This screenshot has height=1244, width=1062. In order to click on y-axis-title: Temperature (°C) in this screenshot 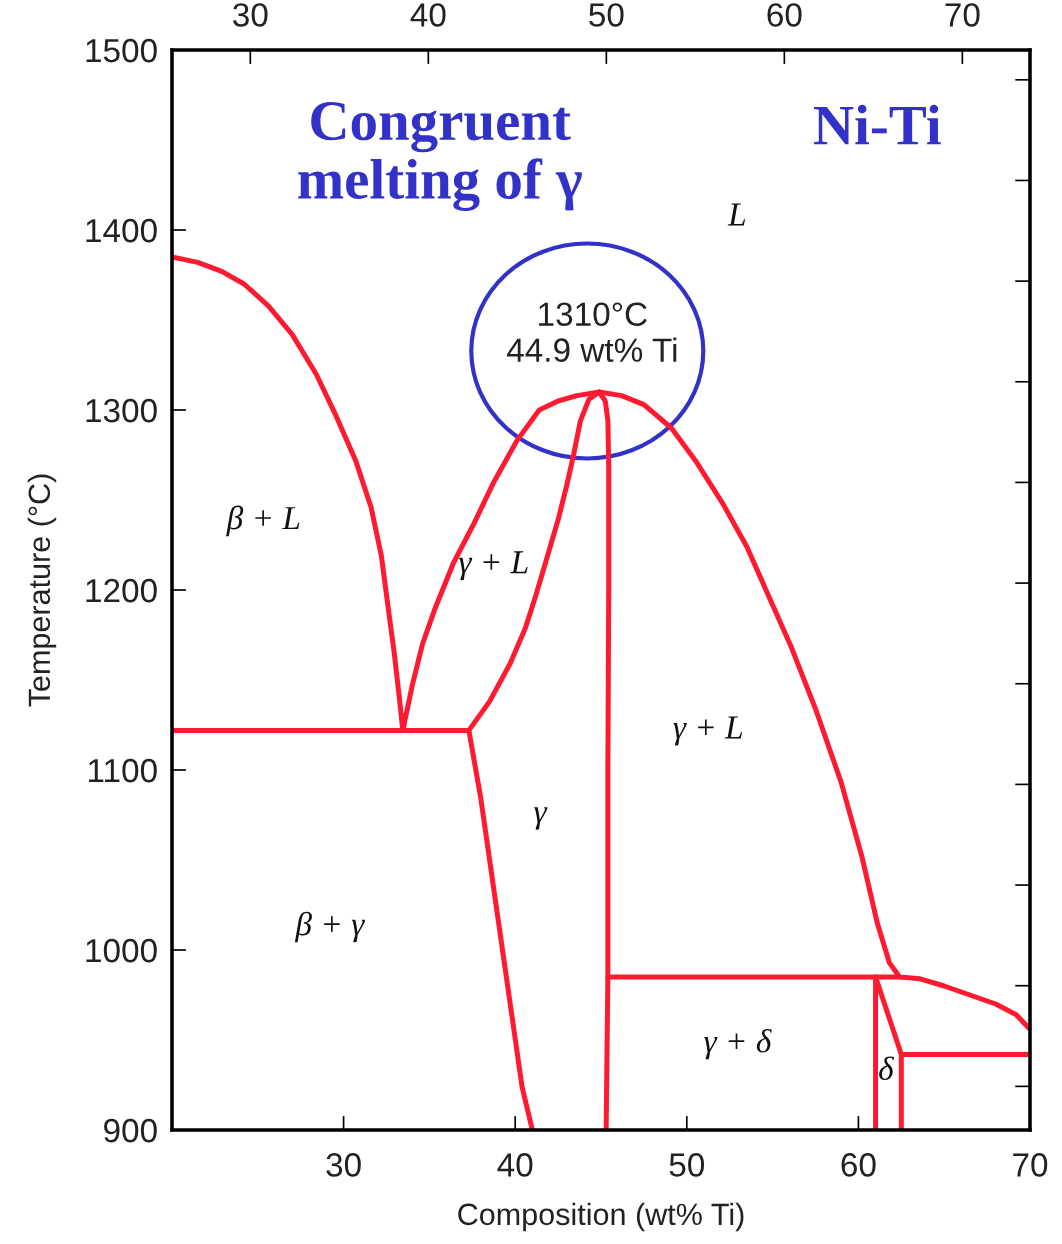, I will do `click(42, 590)`.